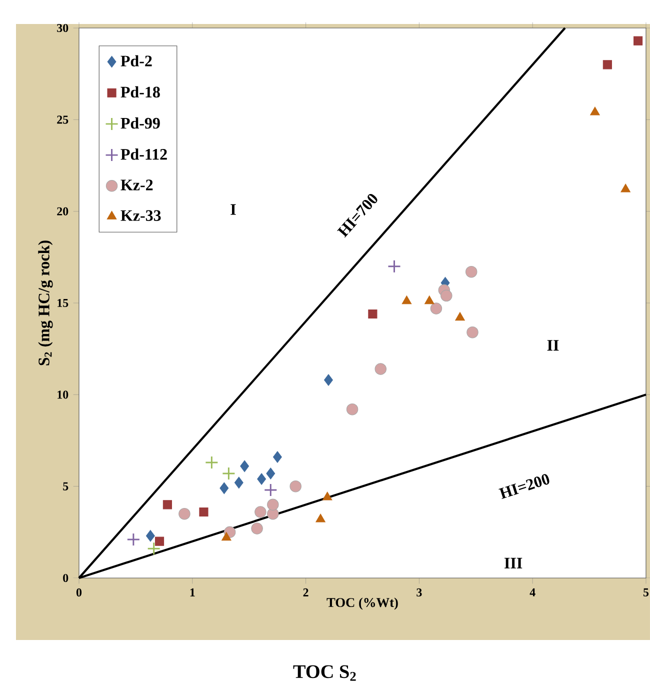 The image size is (650, 697). Describe the element at coordinates (63, 394) in the screenshot. I see `y-tick-label: 10` at that location.